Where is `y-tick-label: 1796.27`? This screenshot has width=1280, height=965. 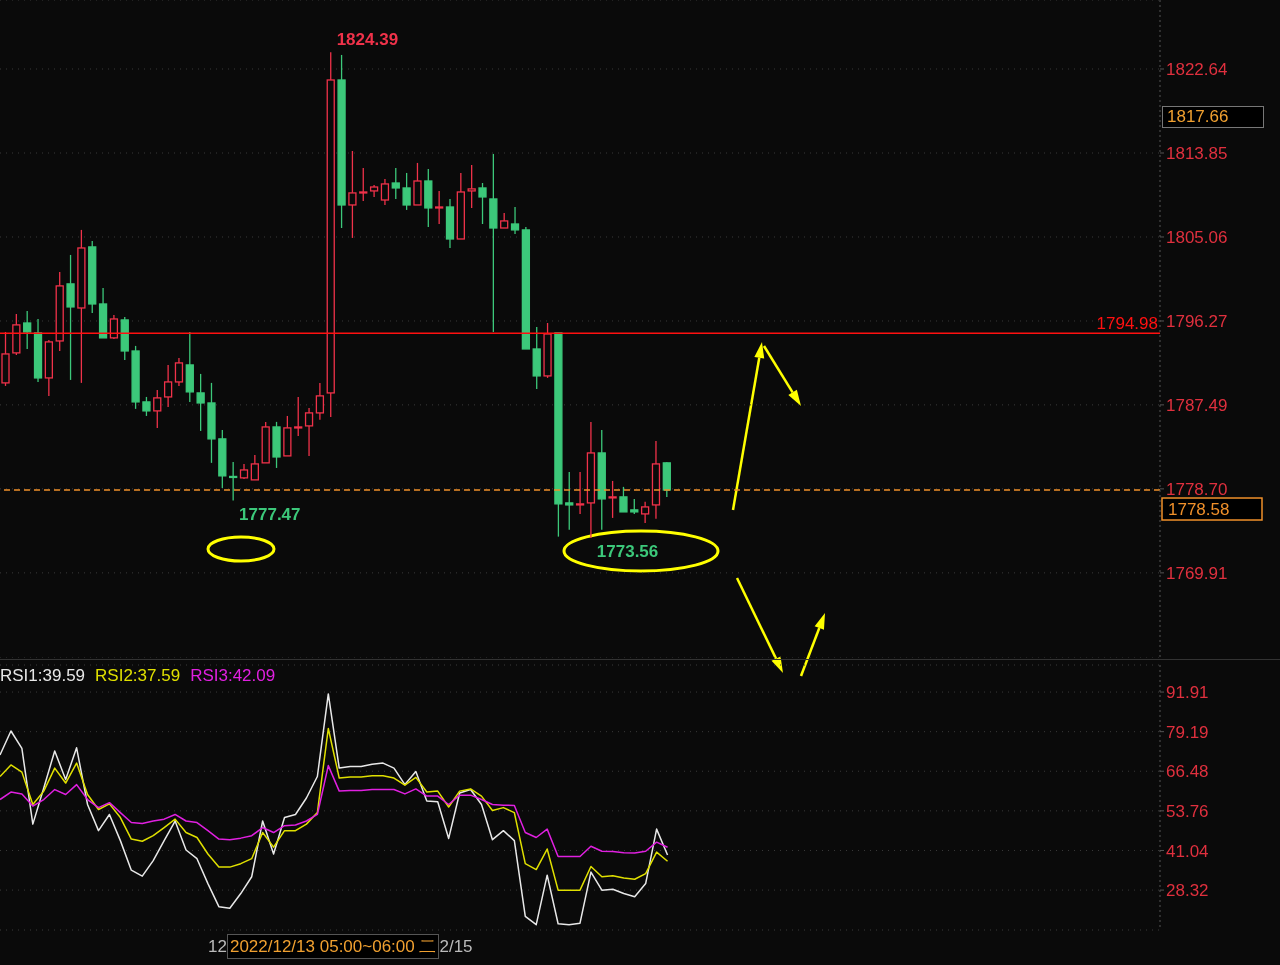 y-tick-label: 1796.27 is located at coordinates (1197, 322).